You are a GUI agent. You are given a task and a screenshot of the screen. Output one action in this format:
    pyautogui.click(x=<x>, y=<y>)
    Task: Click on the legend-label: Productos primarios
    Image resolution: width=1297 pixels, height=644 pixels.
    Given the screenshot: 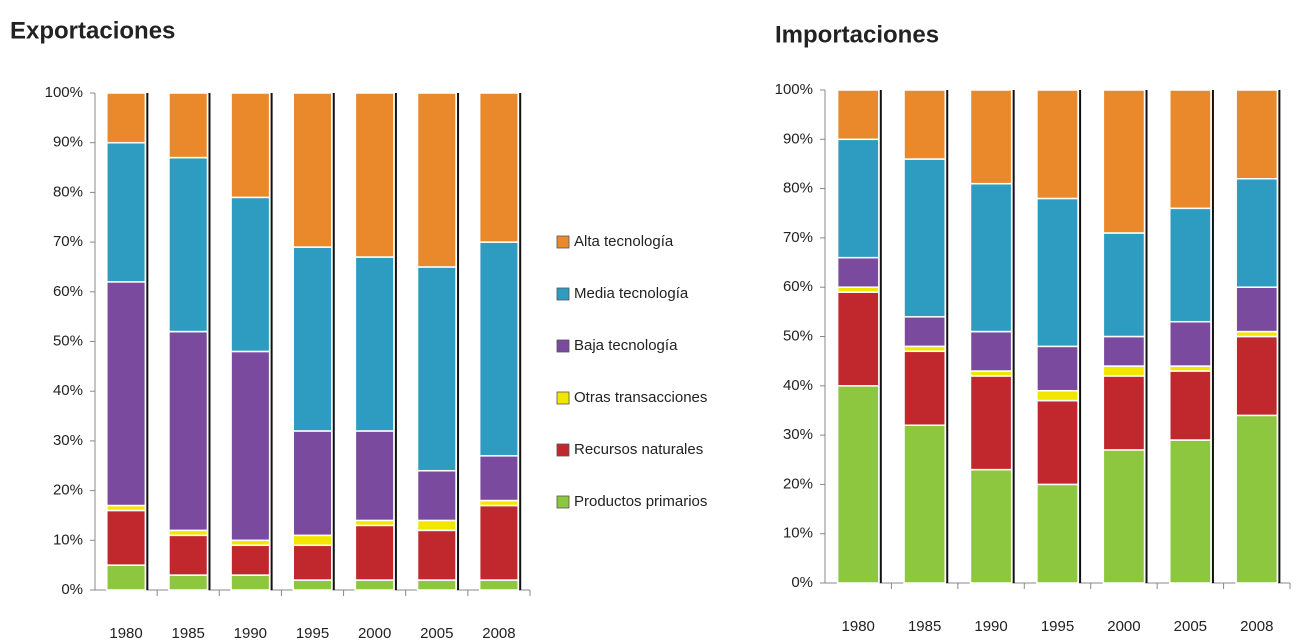 What is the action you would take?
    pyautogui.click(x=640, y=501)
    